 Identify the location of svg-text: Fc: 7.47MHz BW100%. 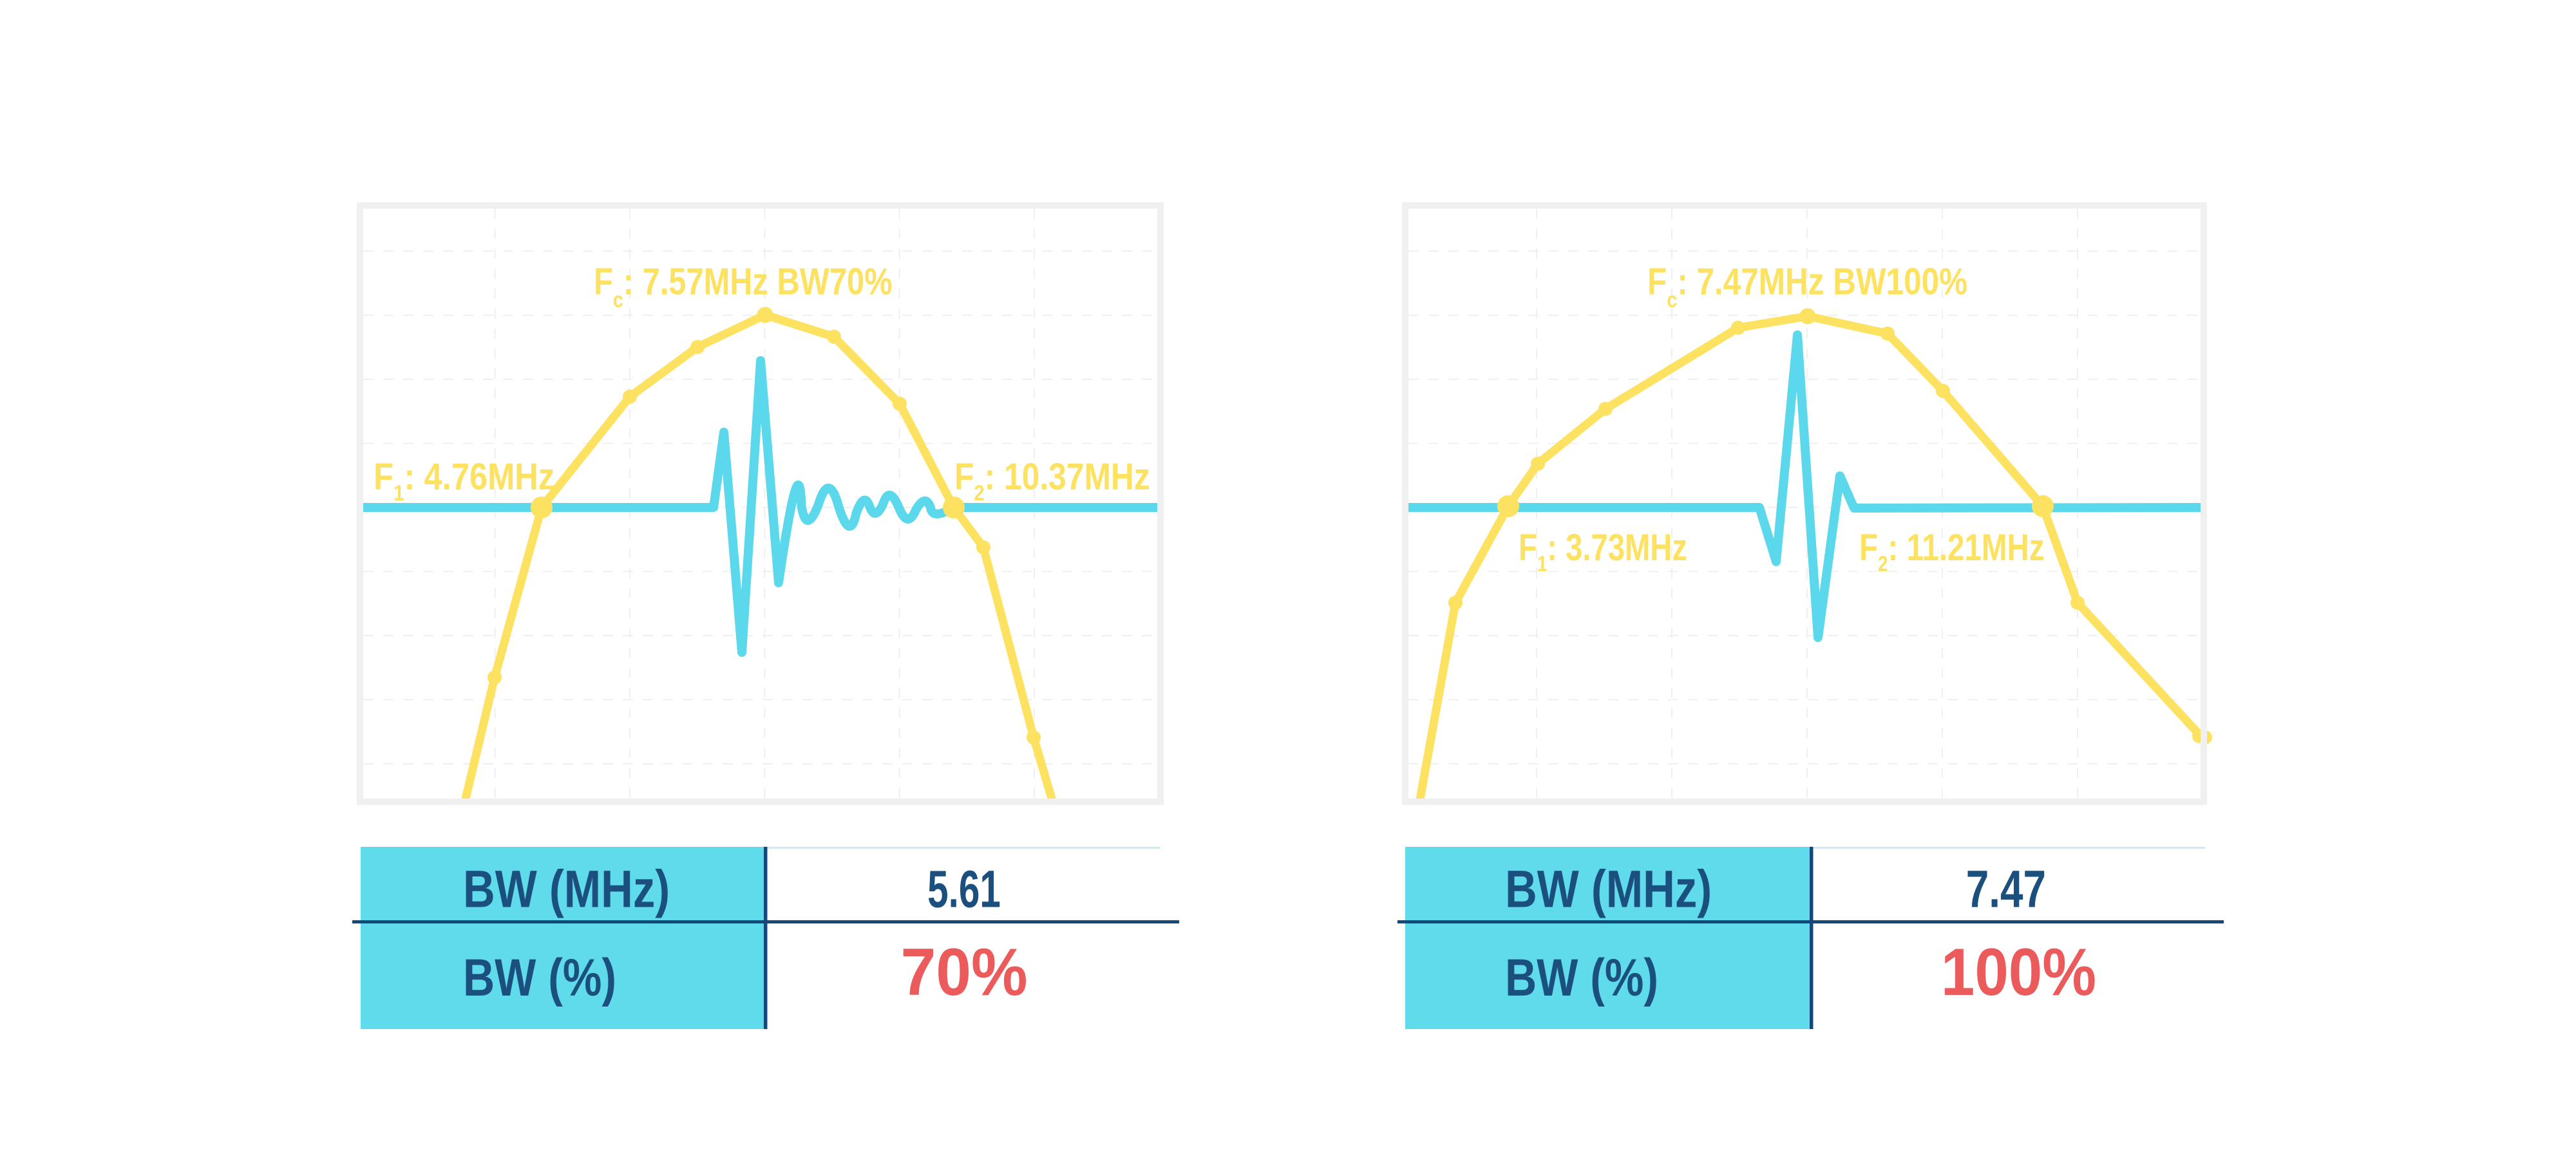
(1807, 286).